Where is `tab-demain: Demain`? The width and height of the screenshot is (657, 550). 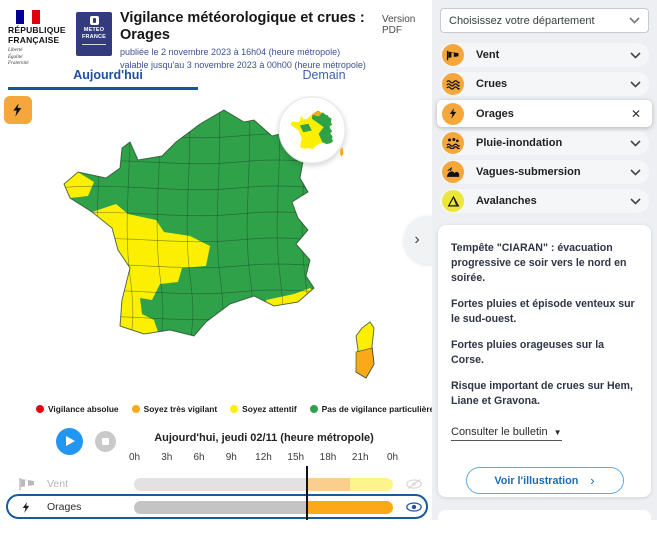 tab-demain: Demain is located at coordinates (324, 75).